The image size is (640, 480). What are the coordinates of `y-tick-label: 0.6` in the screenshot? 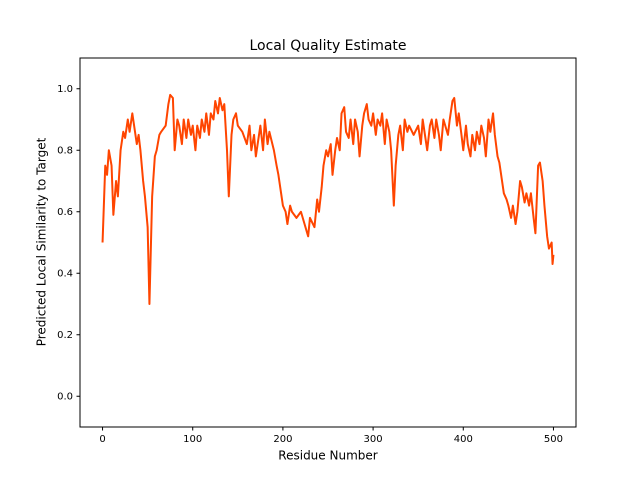 It's located at (65, 212).